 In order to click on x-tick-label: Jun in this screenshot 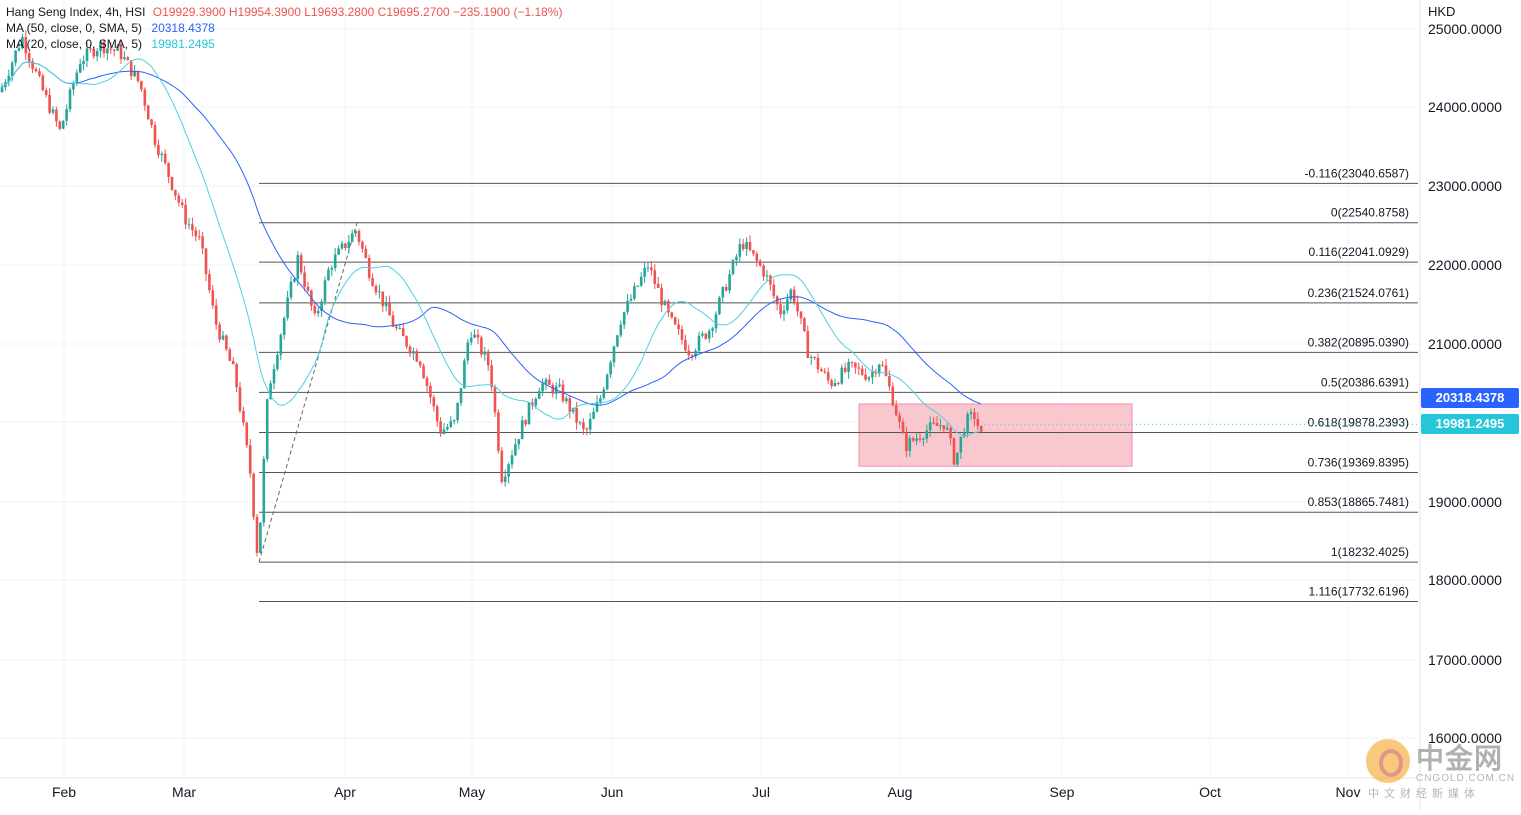, I will do `click(612, 792)`.